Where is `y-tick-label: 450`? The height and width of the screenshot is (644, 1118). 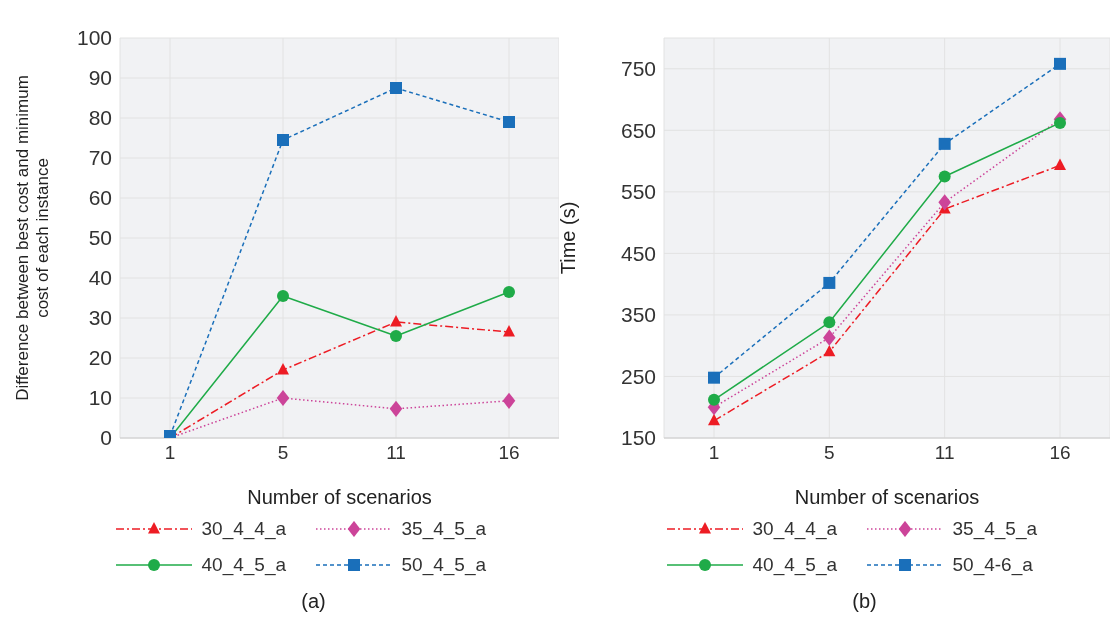 y-tick-label: 450 is located at coordinates (638, 253).